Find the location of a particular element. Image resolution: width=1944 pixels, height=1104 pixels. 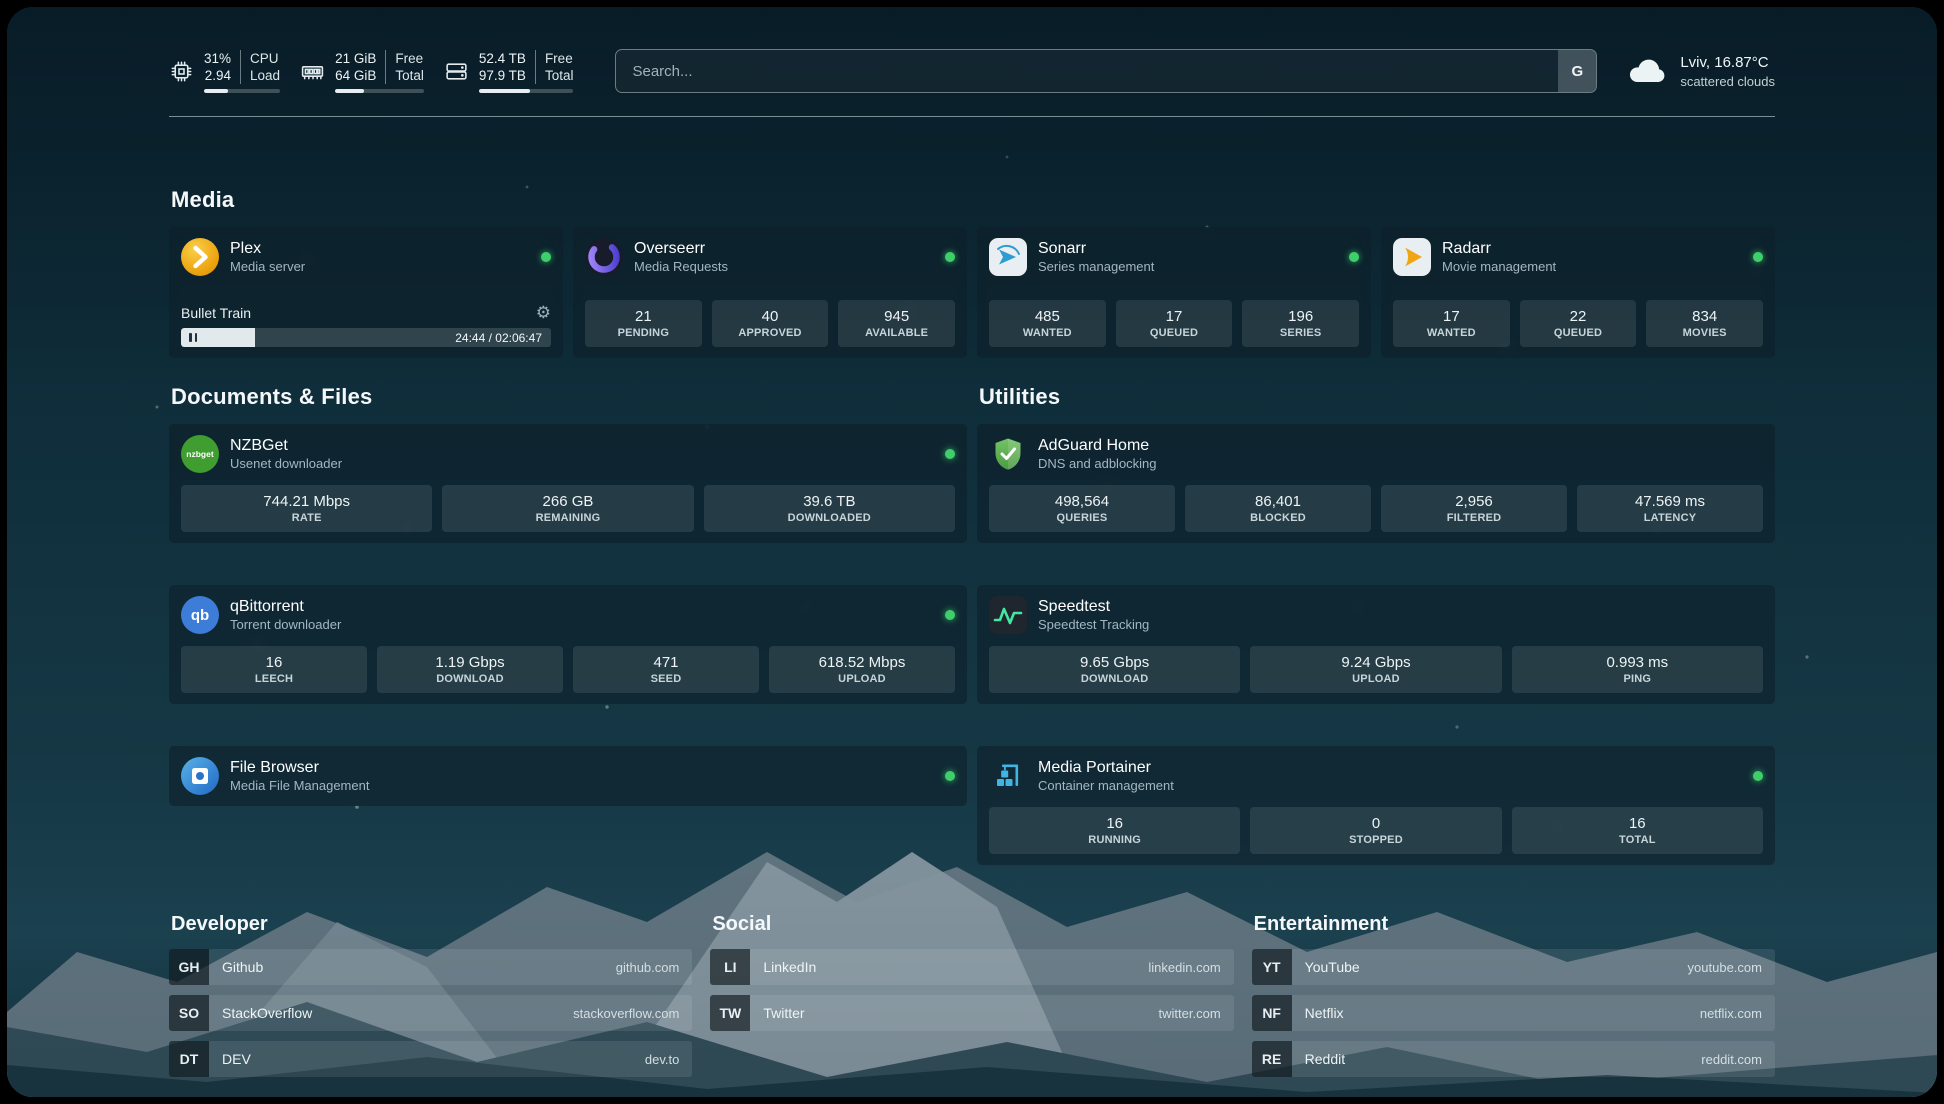

stat-box: 16 TOTAL is located at coordinates (1637, 830).